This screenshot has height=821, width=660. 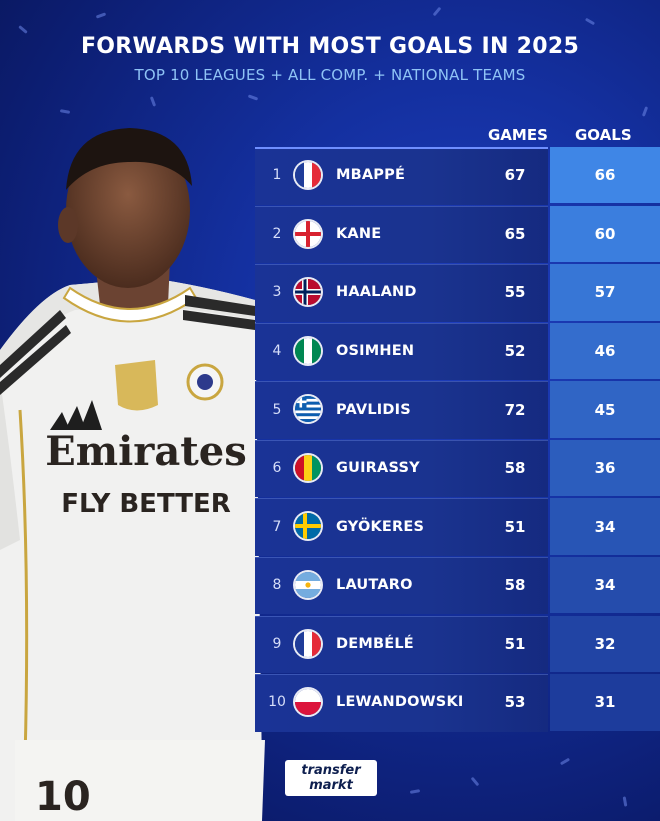 I want to click on shirt-sponsor-text: Emirates, so click(x=145, y=451).